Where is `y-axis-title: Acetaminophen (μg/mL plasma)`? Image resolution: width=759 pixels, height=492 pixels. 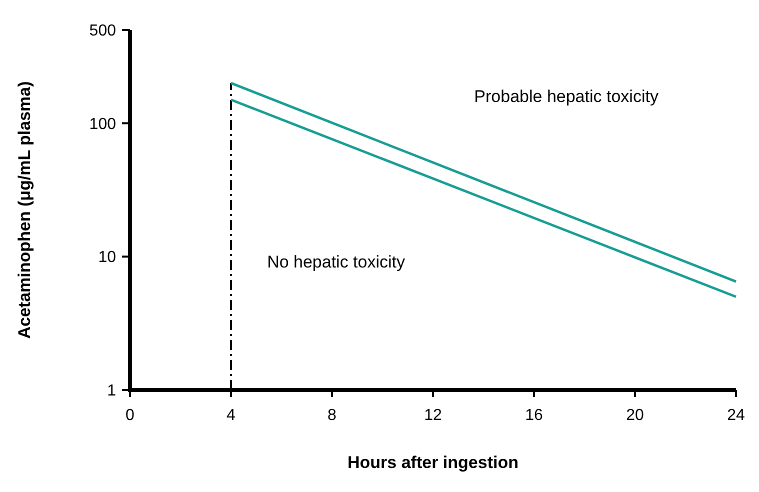
y-axis-title: Acetaminophen (μg/mL plasma) is located at coordinates (24, 210).